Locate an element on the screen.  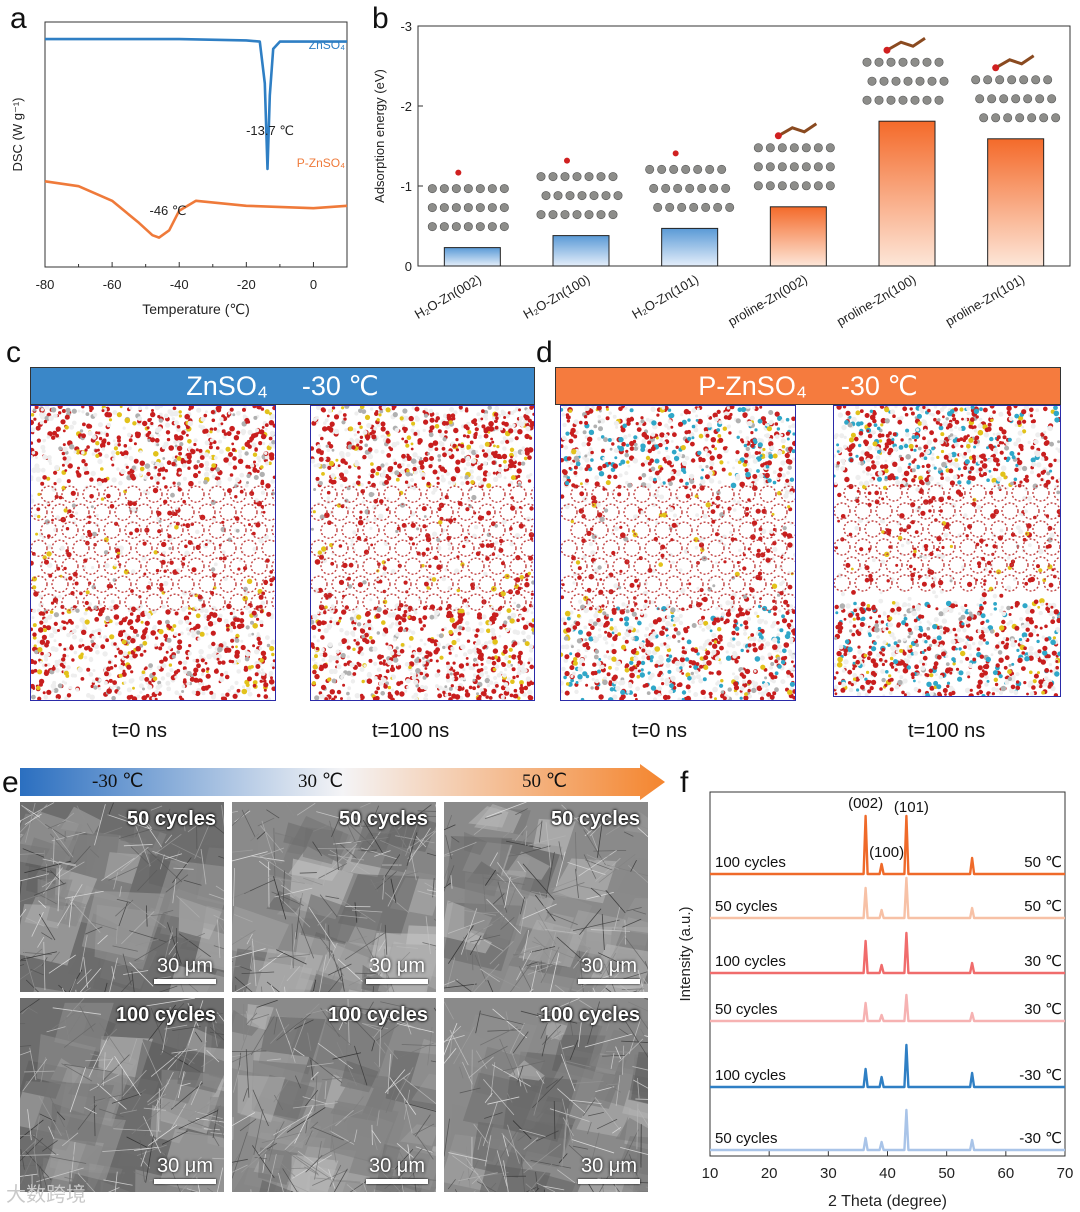
x-tick-label: 60 is located at coordinates (1005, 1173).